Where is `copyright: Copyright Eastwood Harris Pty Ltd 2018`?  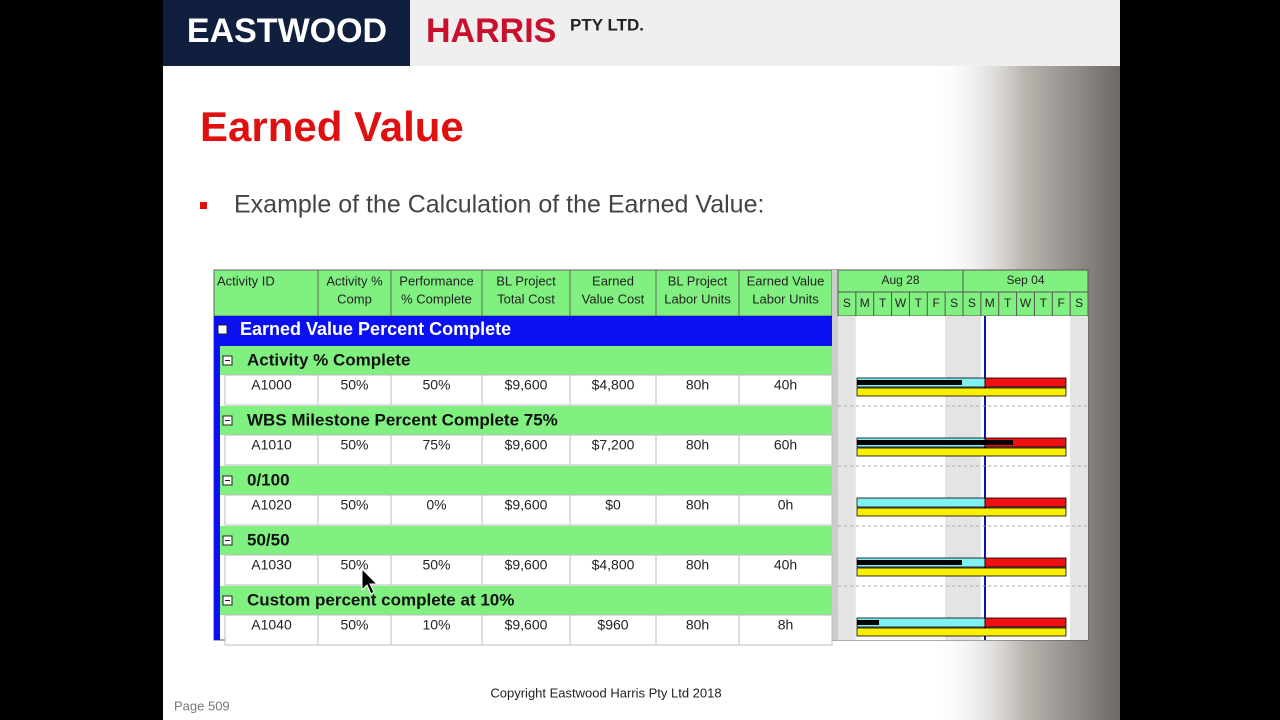 copyright: Copyright Eastwood Harris Pty Ltd 2018 is located at coordinates (605, 692).